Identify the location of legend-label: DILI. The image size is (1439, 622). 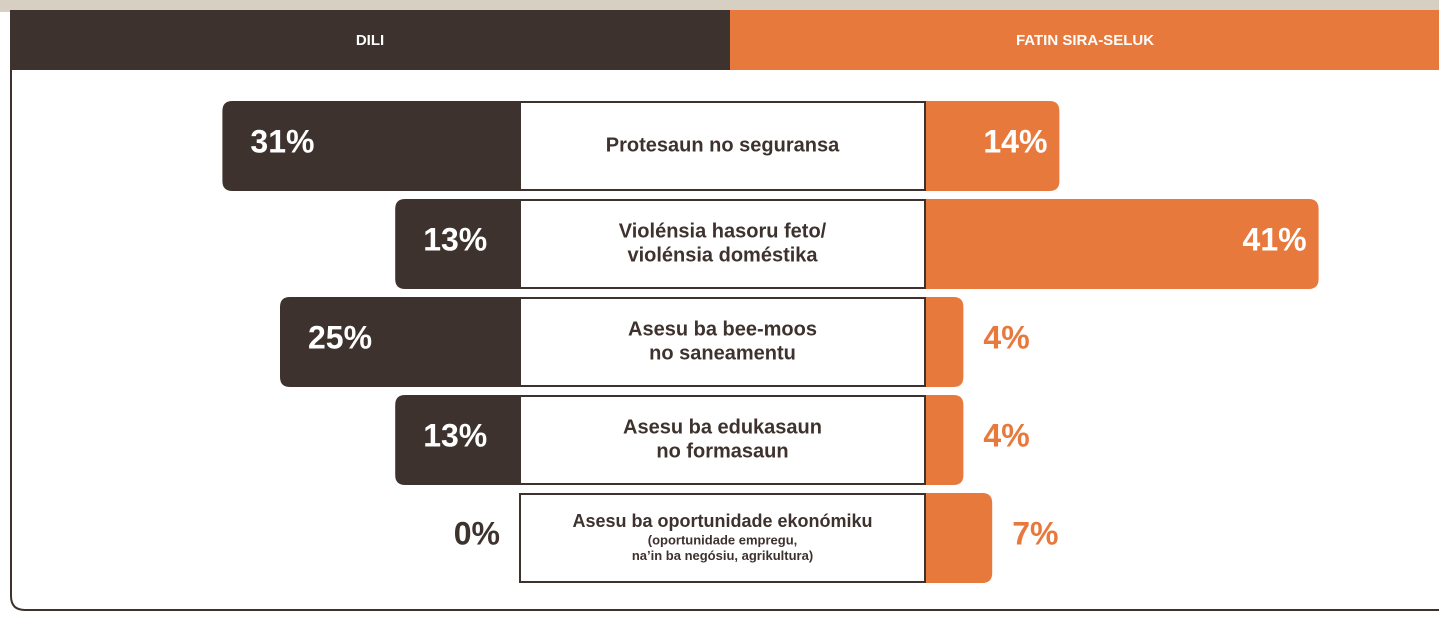
(370, 40).